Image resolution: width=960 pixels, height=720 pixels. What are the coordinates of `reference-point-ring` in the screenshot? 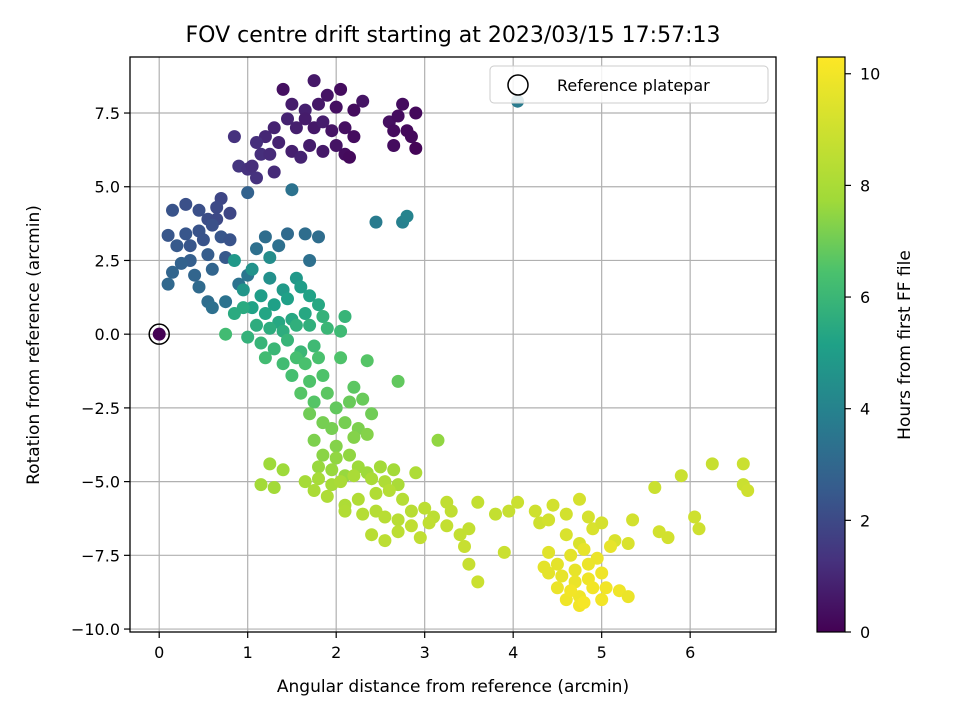 It's located at (159, 334).